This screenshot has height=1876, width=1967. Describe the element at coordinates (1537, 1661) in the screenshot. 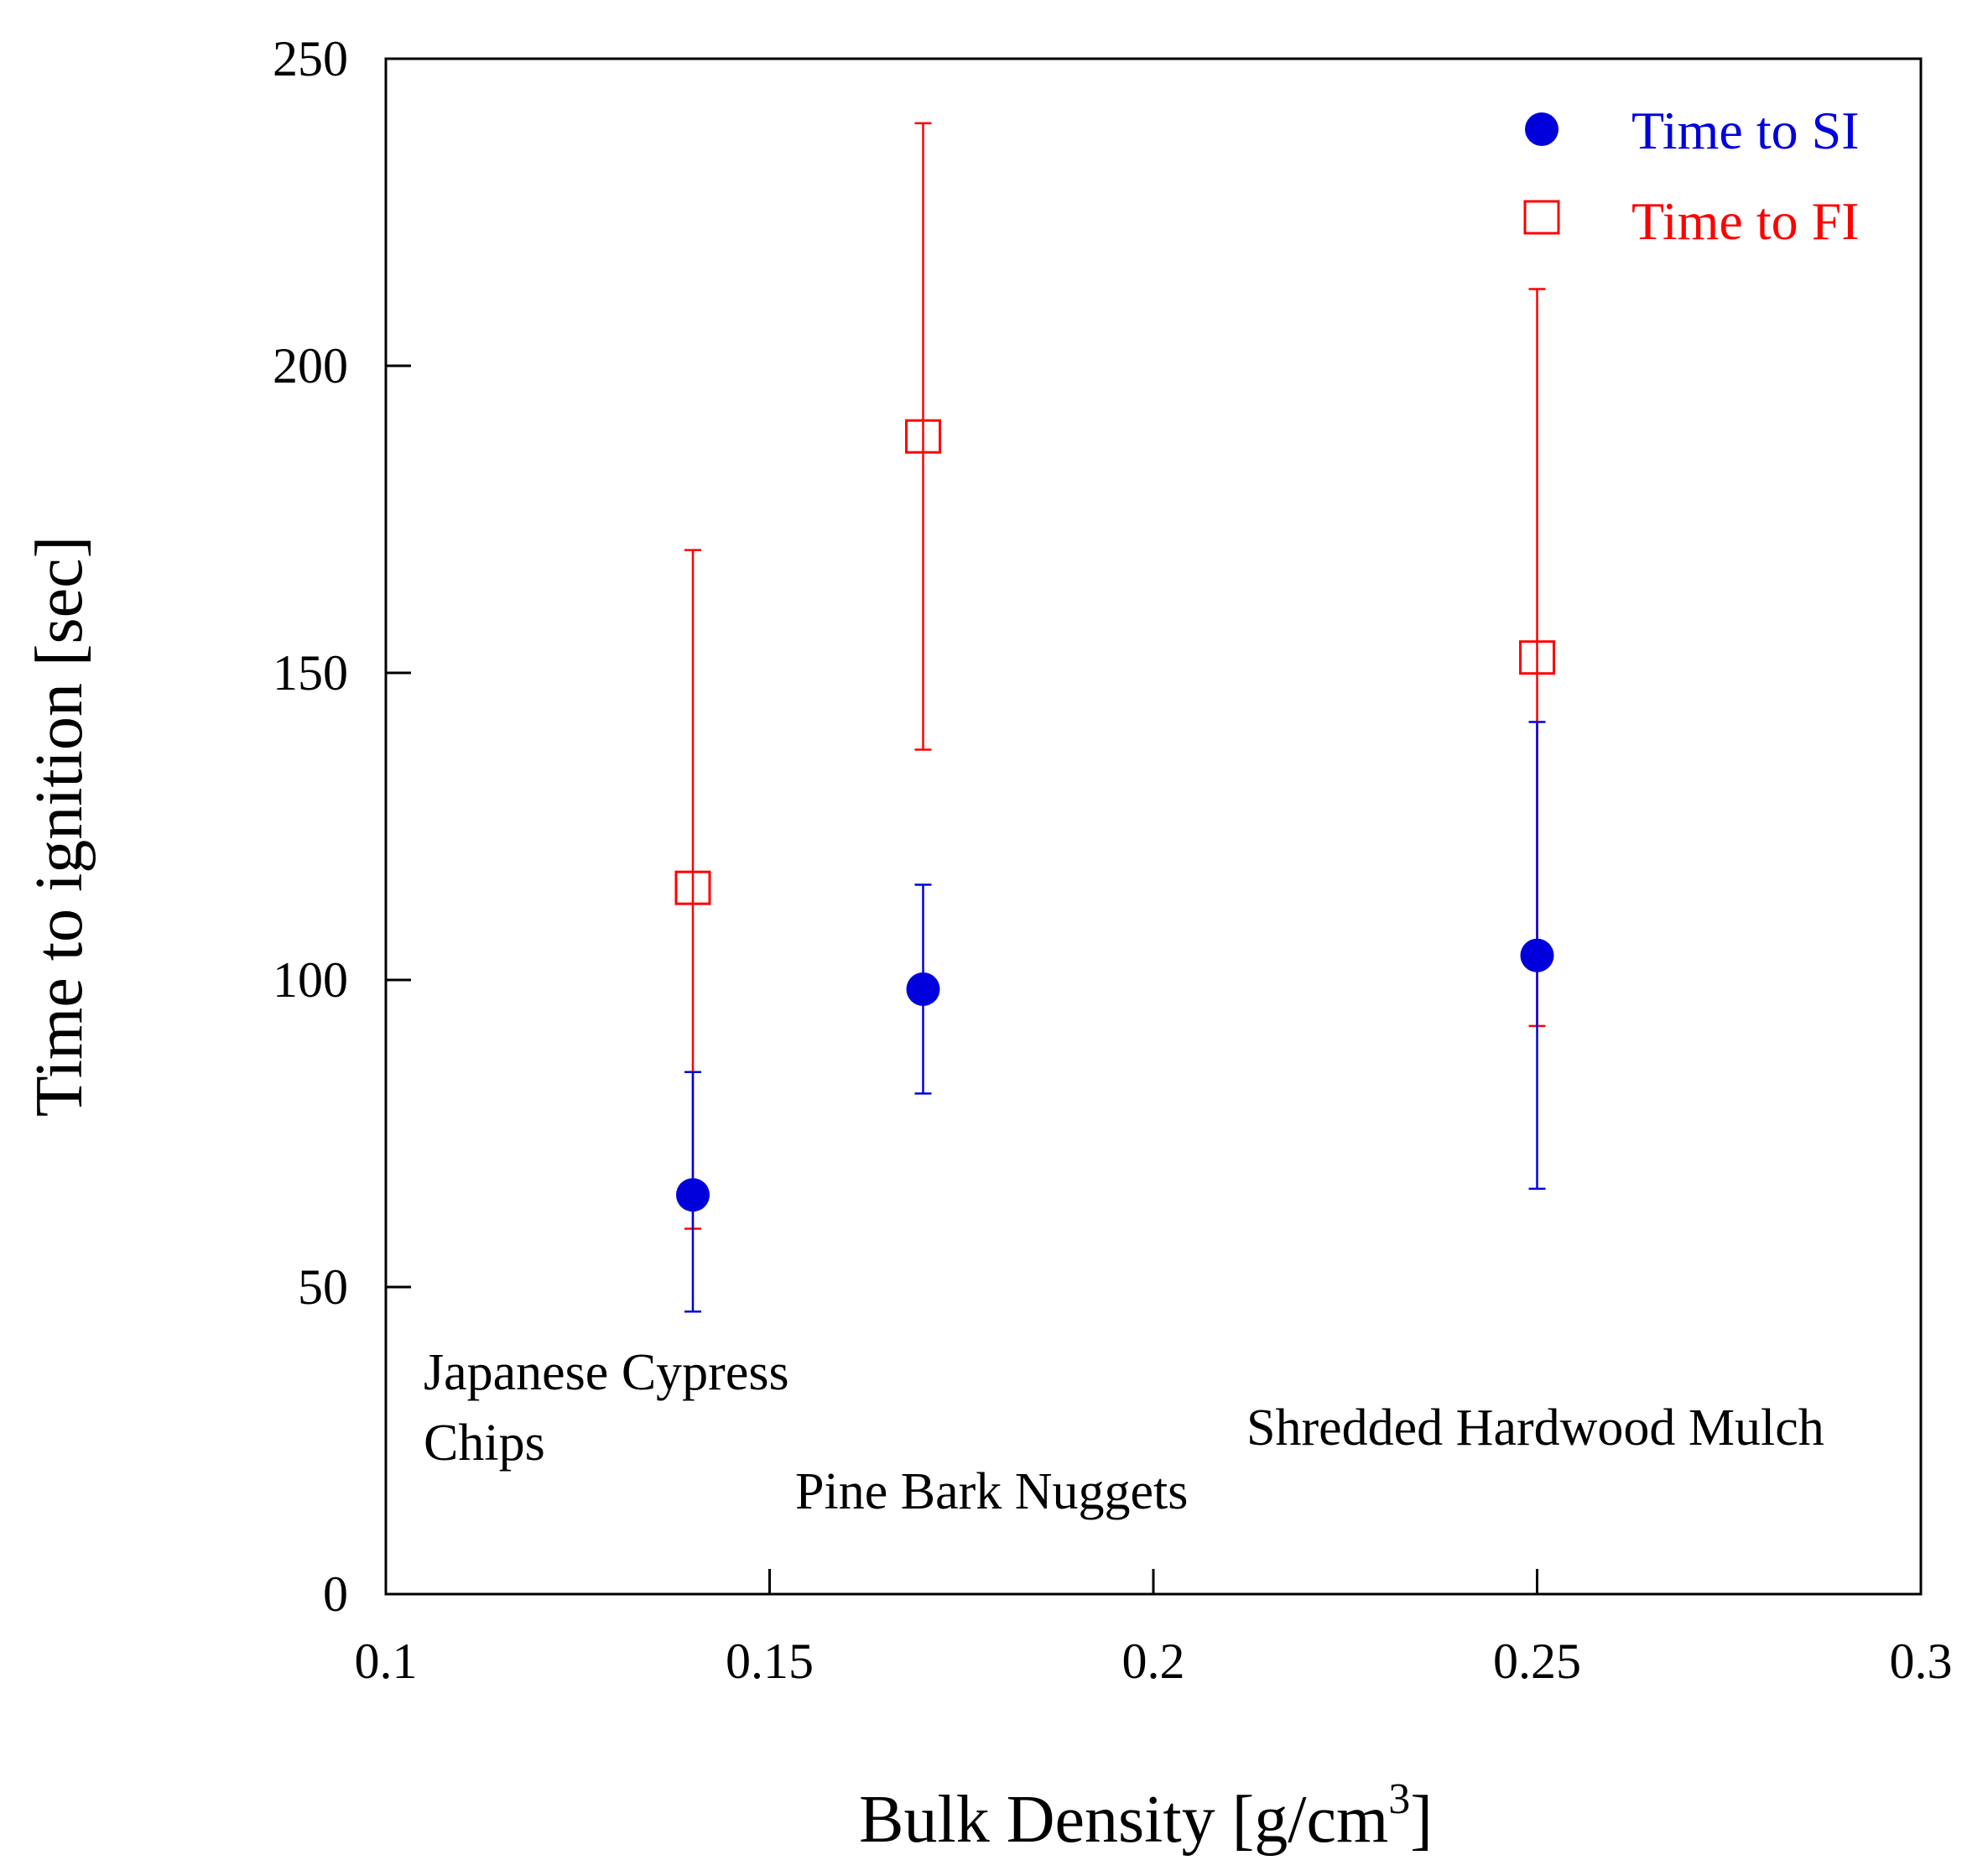

I see `x-tick-label: 0.25` at that location.